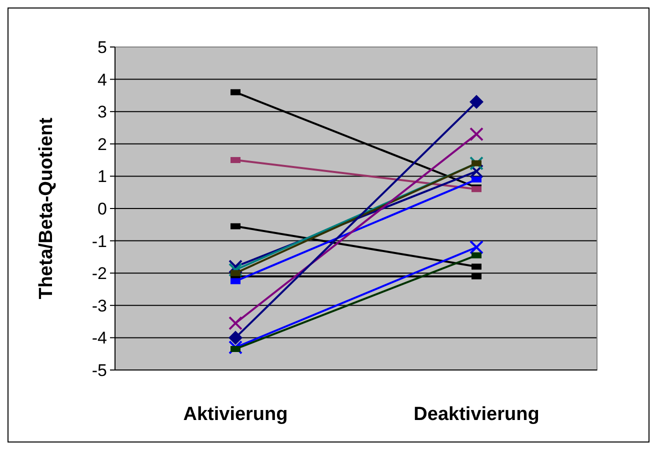  What do you see at coordinates (477, 414) in the screenshot?
I see `x-tick-label: Deaktivierung` at bounding box center [477, 414].